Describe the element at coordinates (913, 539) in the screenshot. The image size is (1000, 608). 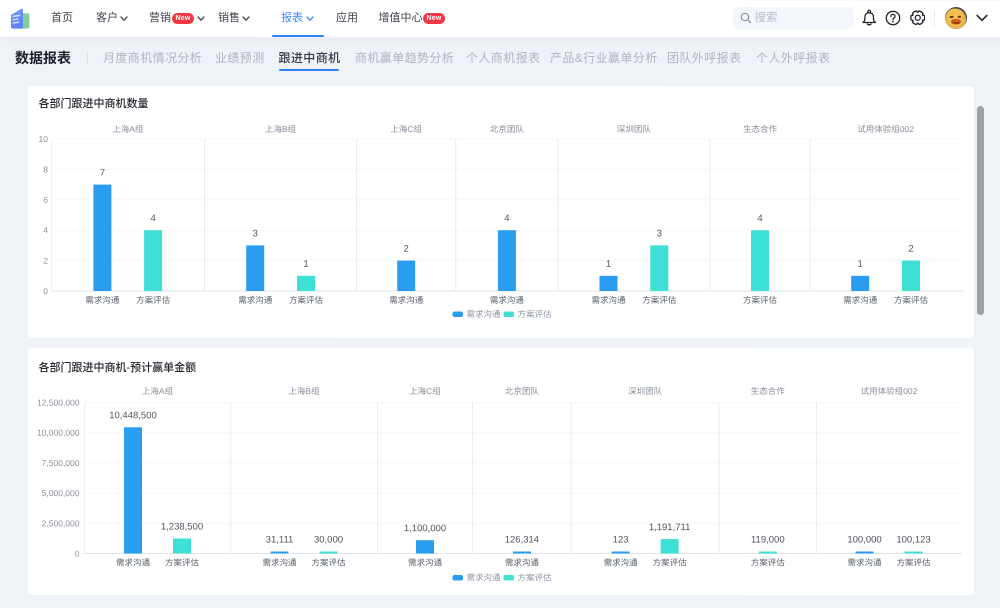
I see `svg-text: 100,123` at that location.